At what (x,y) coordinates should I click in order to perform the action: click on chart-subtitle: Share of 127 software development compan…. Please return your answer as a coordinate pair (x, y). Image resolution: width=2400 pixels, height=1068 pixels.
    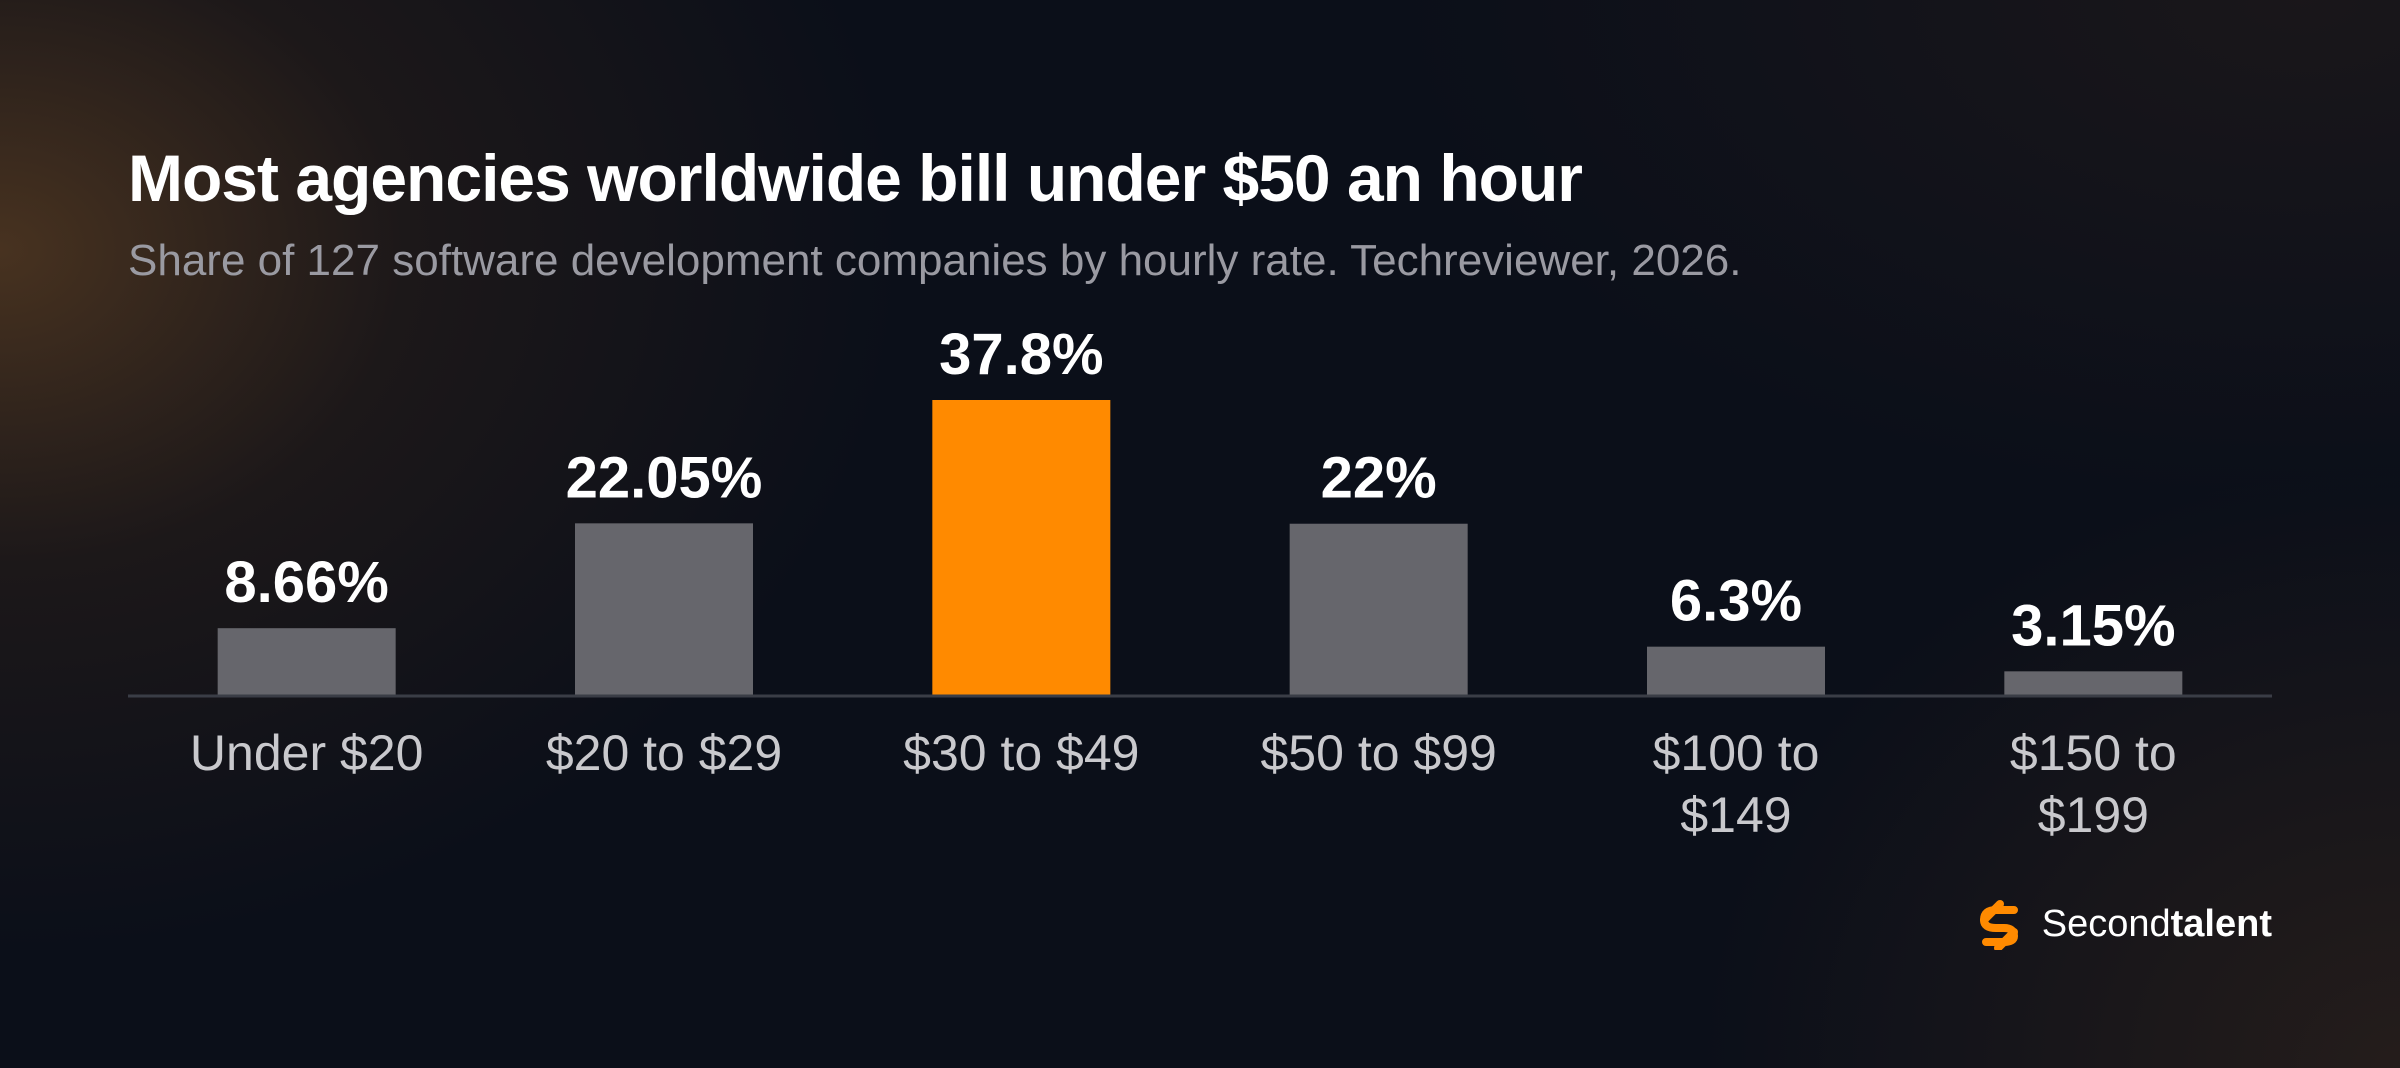
    Looking at the image, I should click on (935, 260).